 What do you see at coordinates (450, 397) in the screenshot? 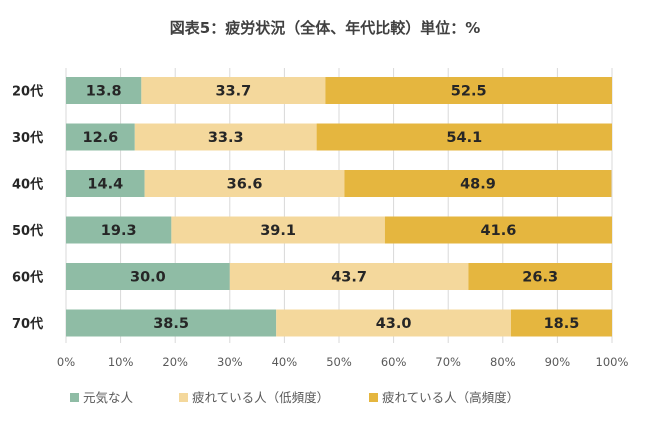
I see `legend-label: 疲れている人（高頻度）` at bounding box center [450, 397].